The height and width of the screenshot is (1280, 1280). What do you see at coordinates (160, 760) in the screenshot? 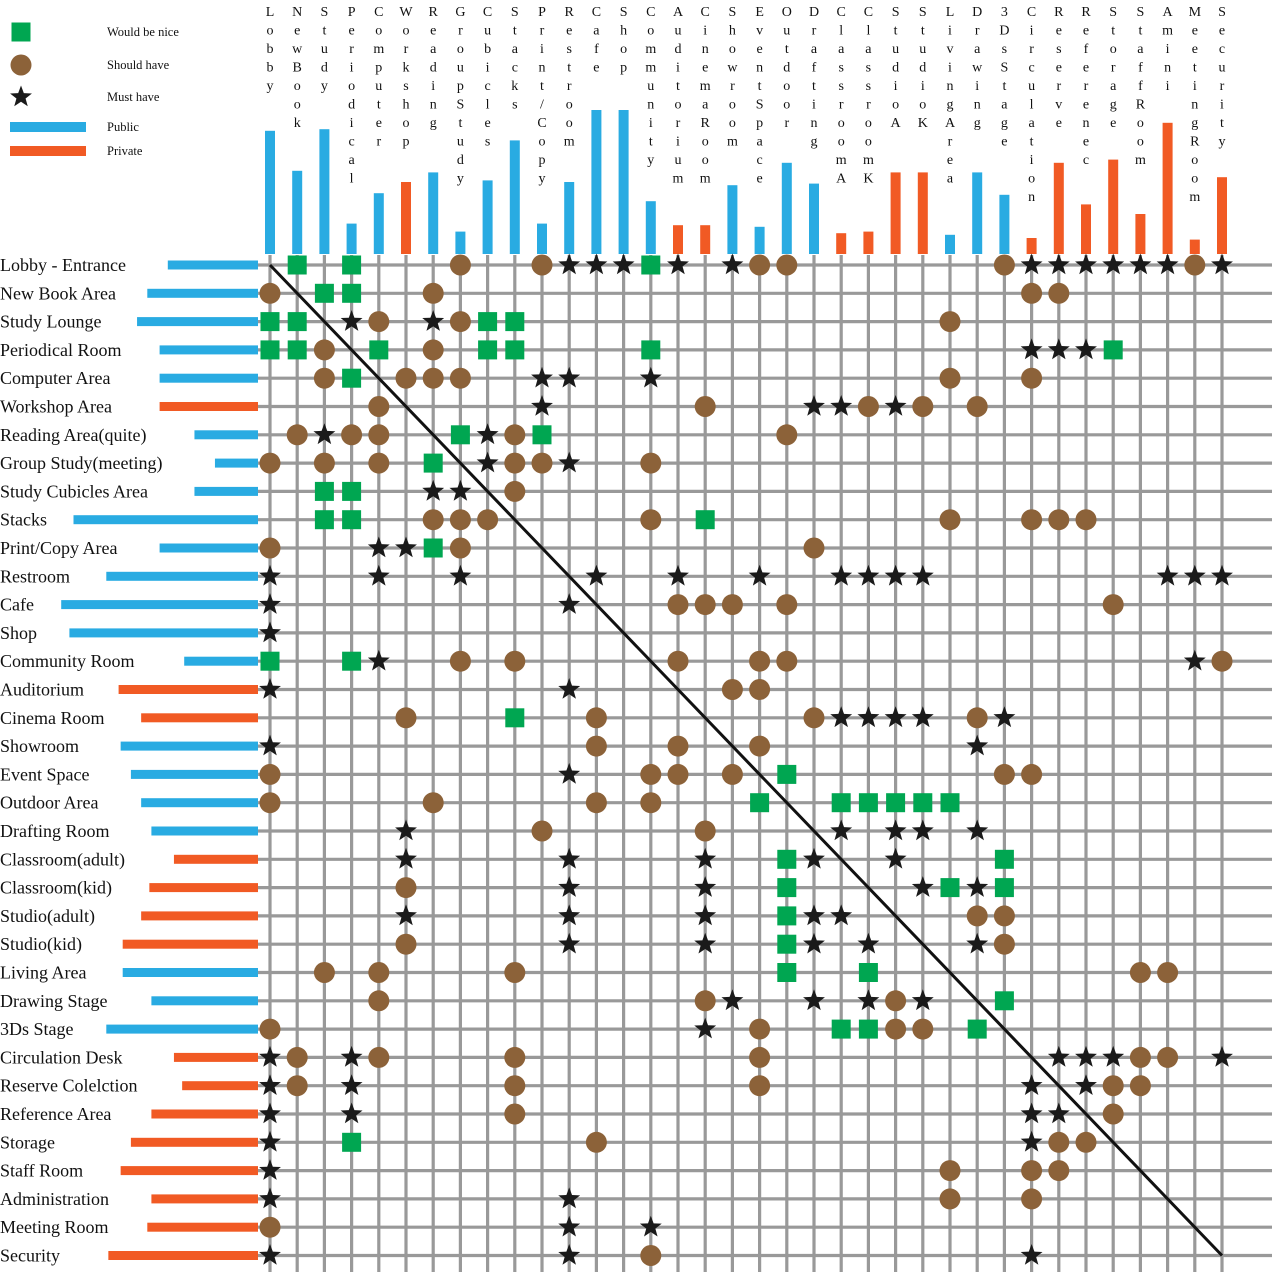
I see `row-zone-bars` at bounding box center [160, 760].